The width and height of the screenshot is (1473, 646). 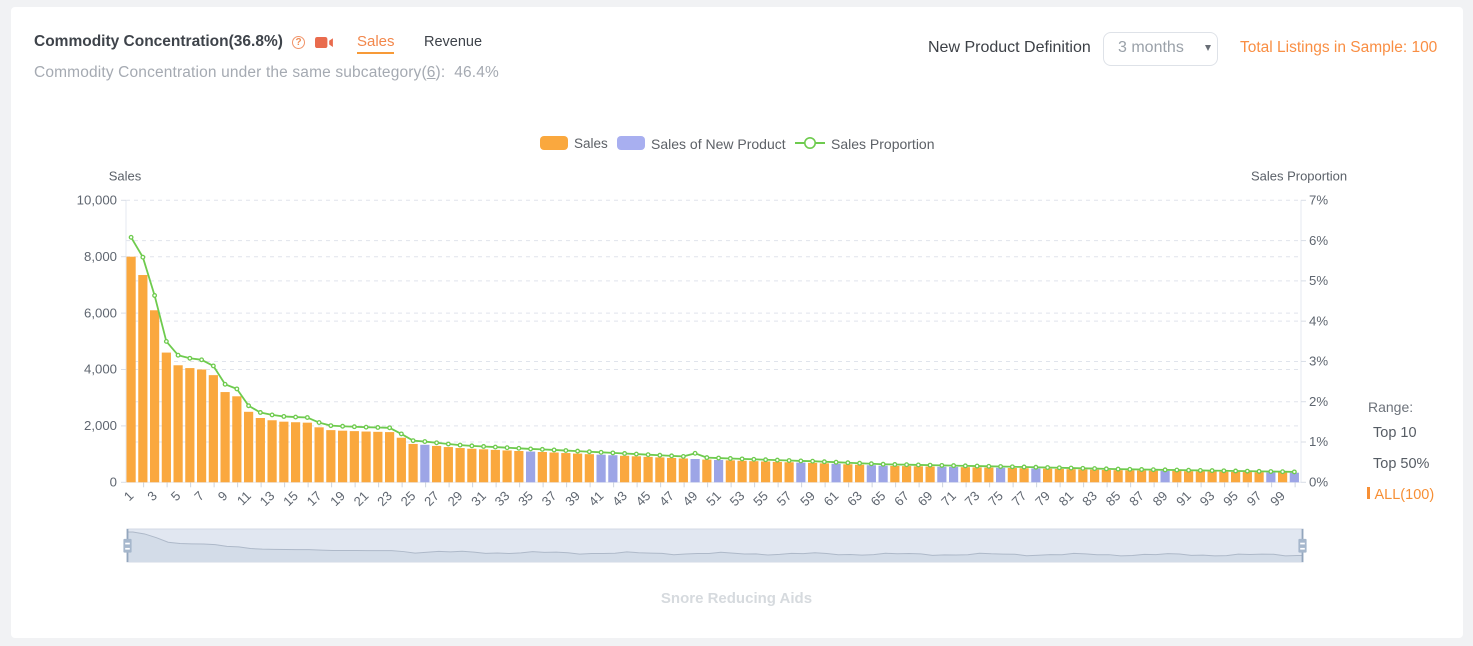 I want to click on svg-text: 69, so click(x=925, y=498).